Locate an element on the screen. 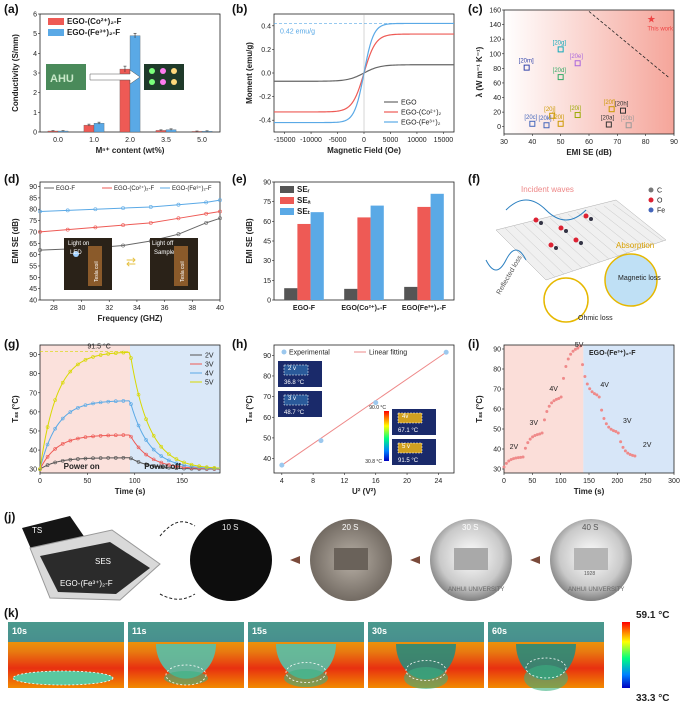 The image size is (683, 710). y-tick-label: 90 is located at coordinates (267, 183).